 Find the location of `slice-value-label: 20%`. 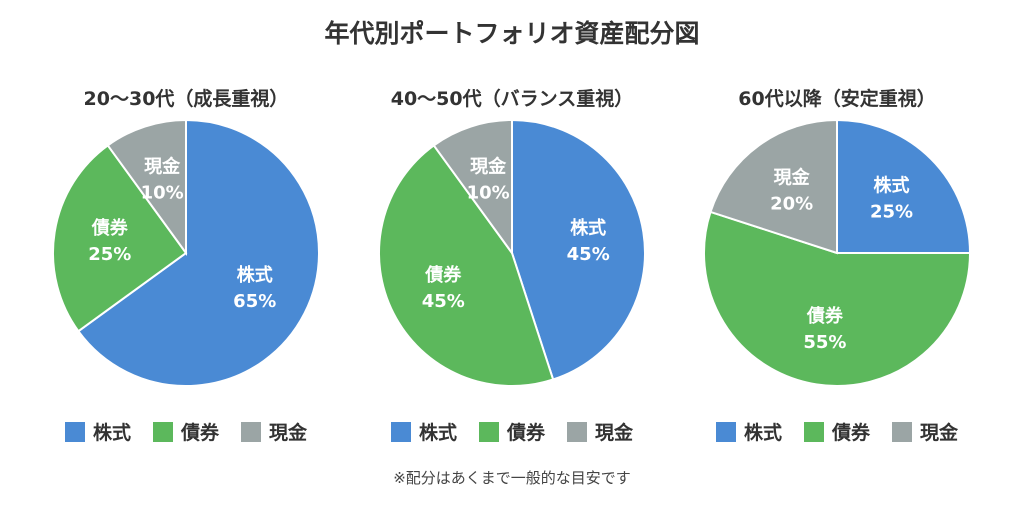

slice-value-label: 20% is located at coordinates (791, 204).